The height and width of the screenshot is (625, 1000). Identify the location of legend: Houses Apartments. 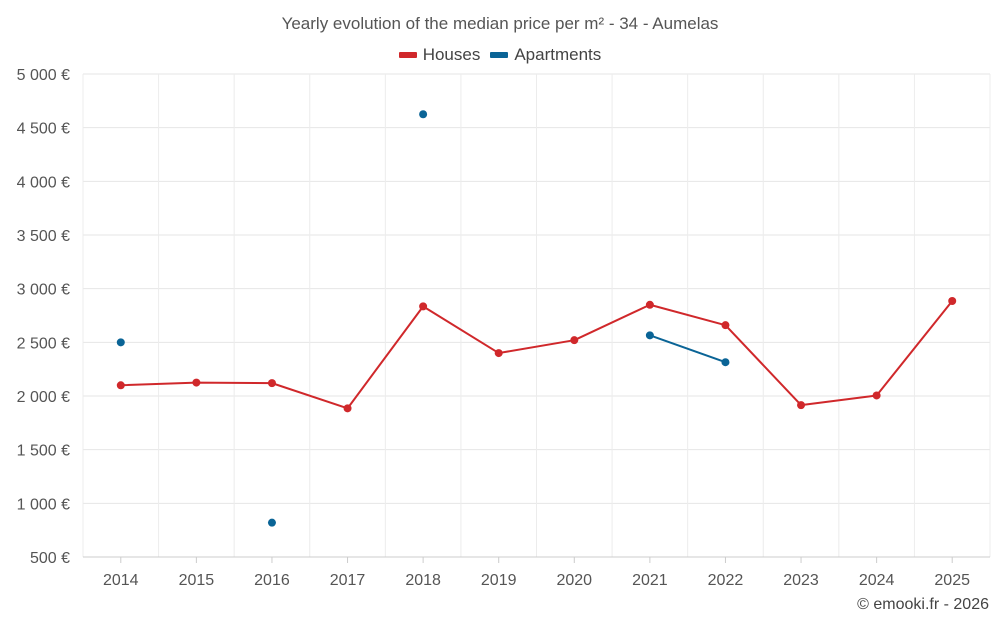
(500, 55).